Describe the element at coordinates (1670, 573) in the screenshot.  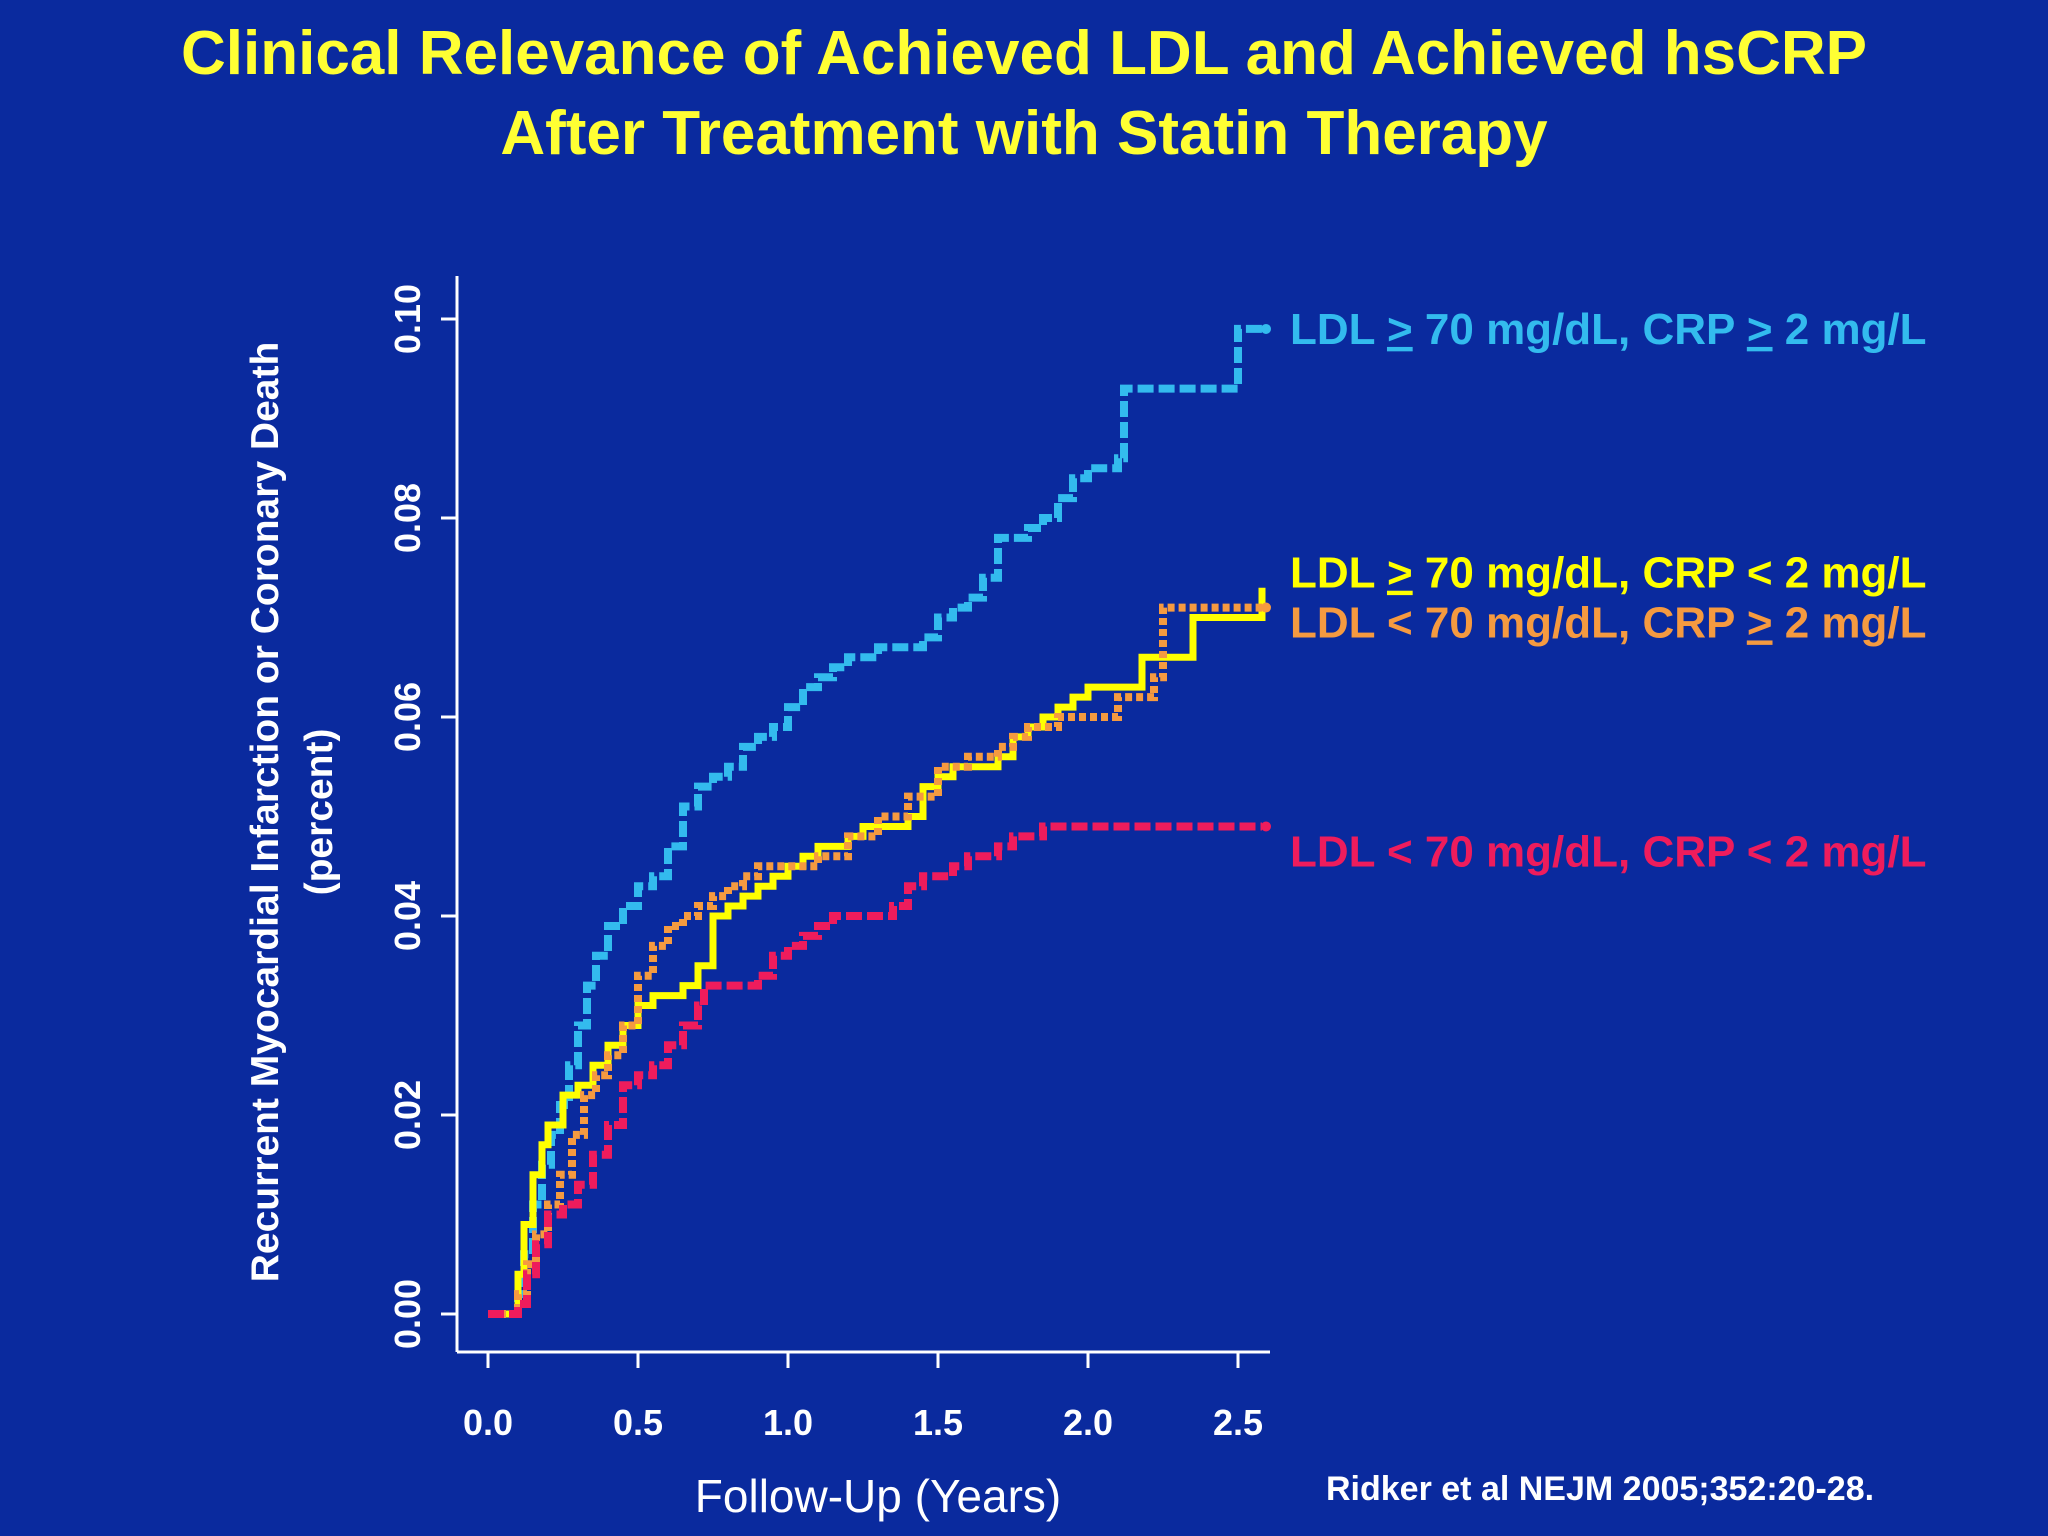
I see `series-label-2-part-3: 70 mg/dL, CRP < 2 mg/L` at that location.